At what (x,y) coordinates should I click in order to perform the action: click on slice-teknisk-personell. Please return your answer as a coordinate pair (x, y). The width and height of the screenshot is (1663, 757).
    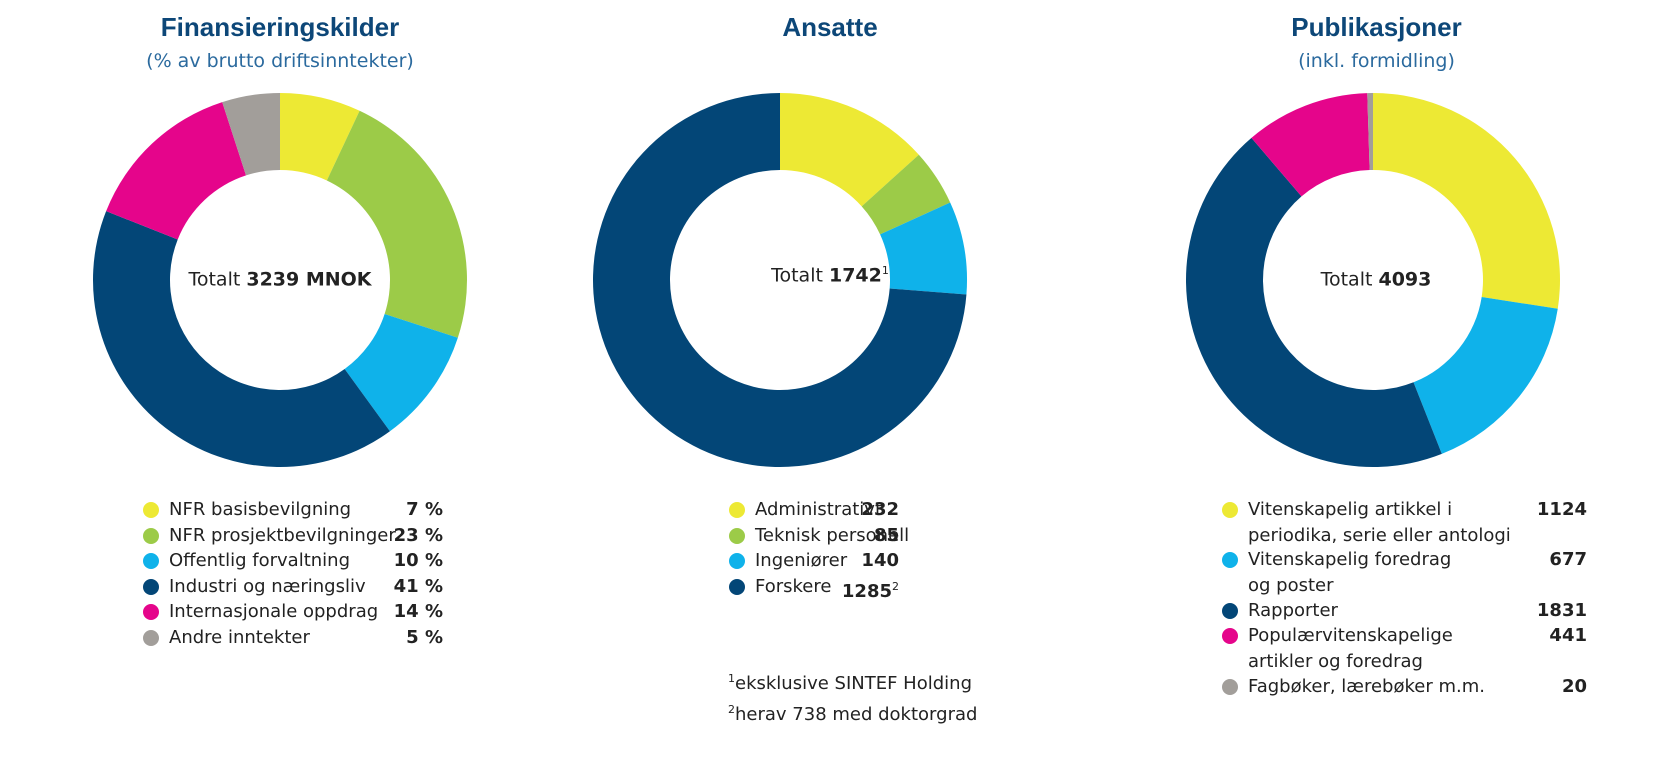
    Looking at the image, I should click on (906, 194).